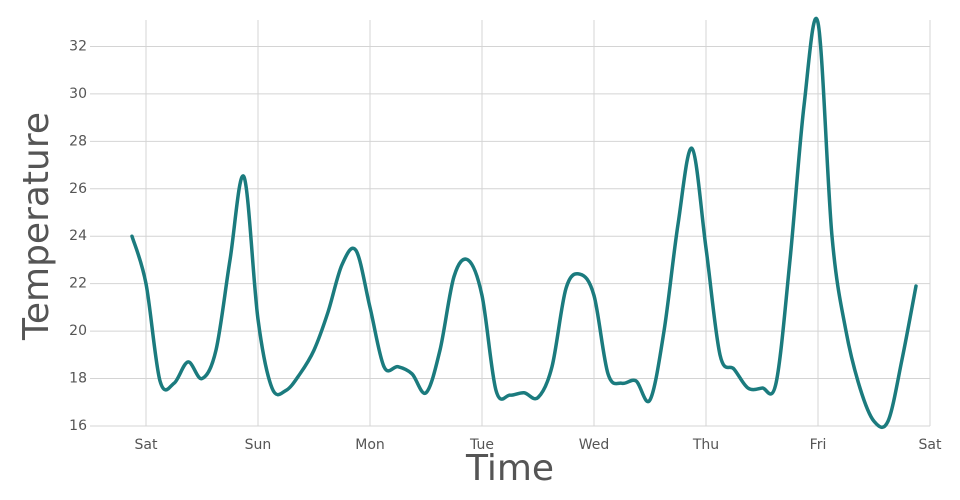 Image resolution: width=960 pixels, height=500 pixels. Describe the element at coordinates (78, 46) in the screenshot. I see `y-tick-label: 32` at that location.